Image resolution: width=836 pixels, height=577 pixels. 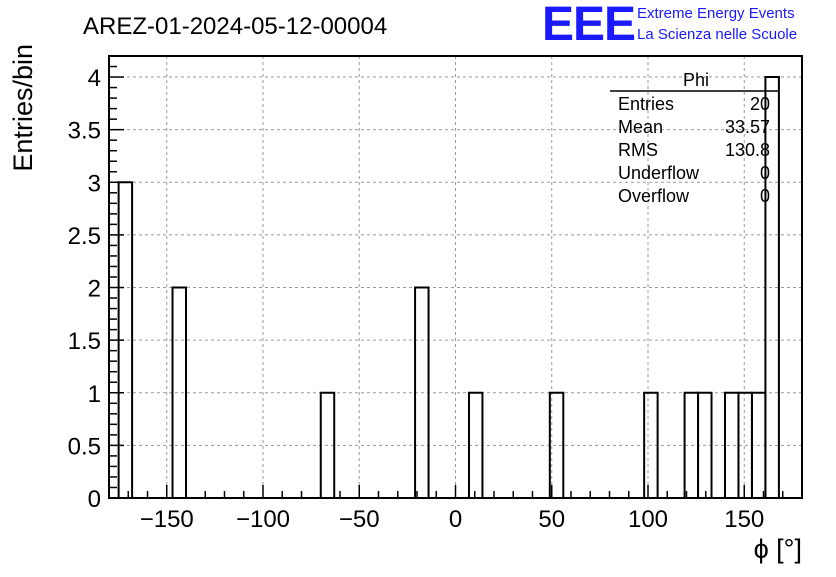 What do you see at coordinates (640, 127) in the screenshot?
I see `stats-label-mean: Mean` at bounding box center [640, 127].